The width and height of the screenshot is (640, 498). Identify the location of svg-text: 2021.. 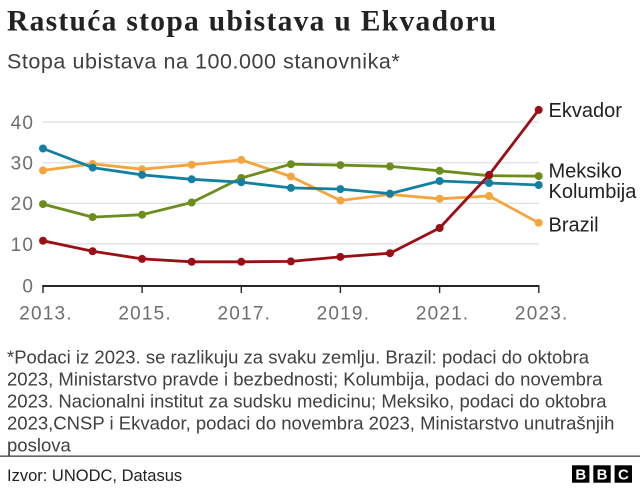
(443, 314).